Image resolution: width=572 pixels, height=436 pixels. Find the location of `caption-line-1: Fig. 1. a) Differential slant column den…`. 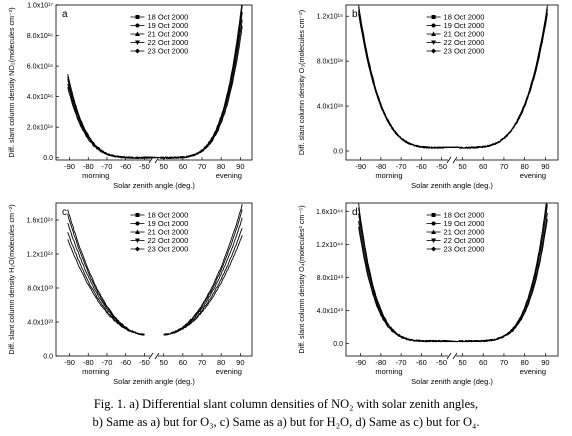

caption-line-1: Fig. 1. a) Differential slant column den… is located at coordinates (286, 404).